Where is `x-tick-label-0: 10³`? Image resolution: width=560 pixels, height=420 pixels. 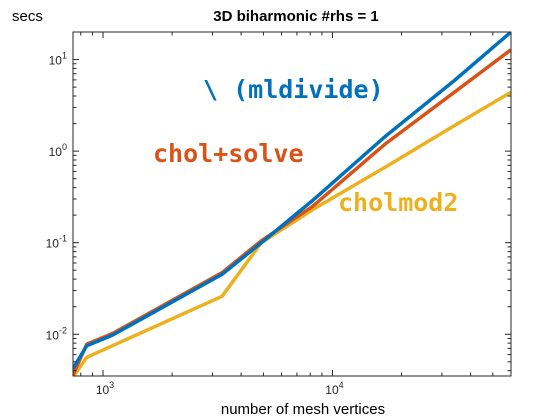
x-tick-label-0: 10³ is located at coordinates (105, 388).